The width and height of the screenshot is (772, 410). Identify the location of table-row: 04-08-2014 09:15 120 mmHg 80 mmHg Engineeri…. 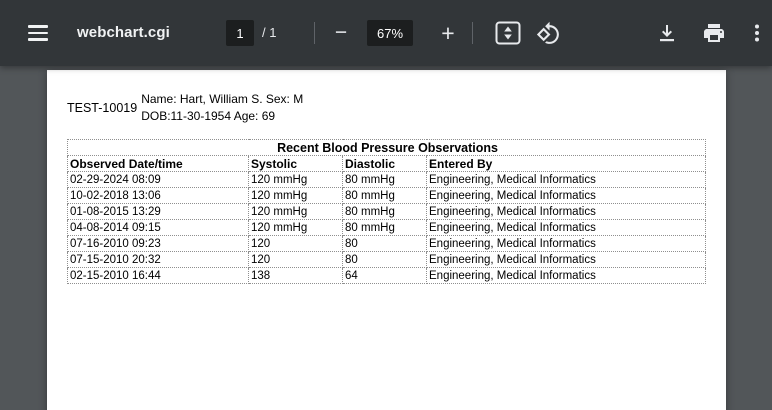
(387, 227).